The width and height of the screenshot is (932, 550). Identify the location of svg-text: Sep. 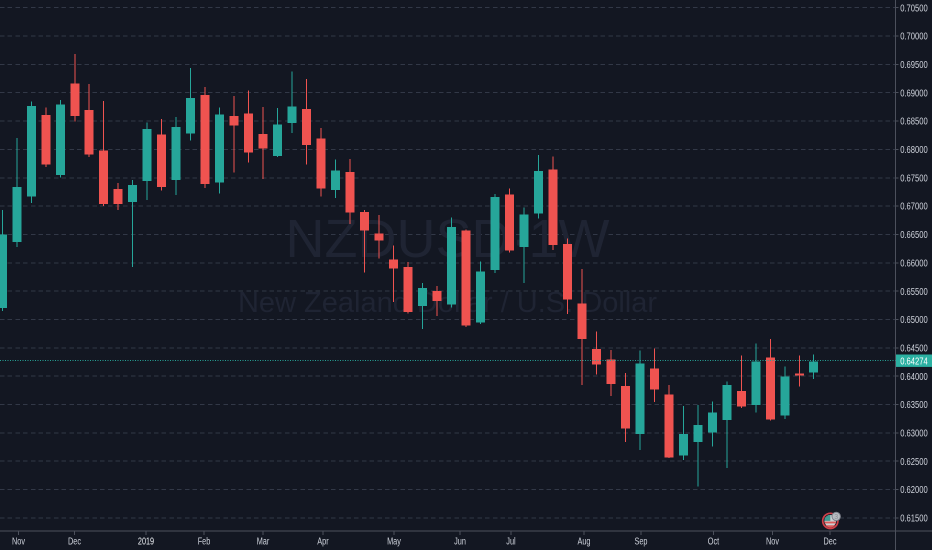
(641, 541).